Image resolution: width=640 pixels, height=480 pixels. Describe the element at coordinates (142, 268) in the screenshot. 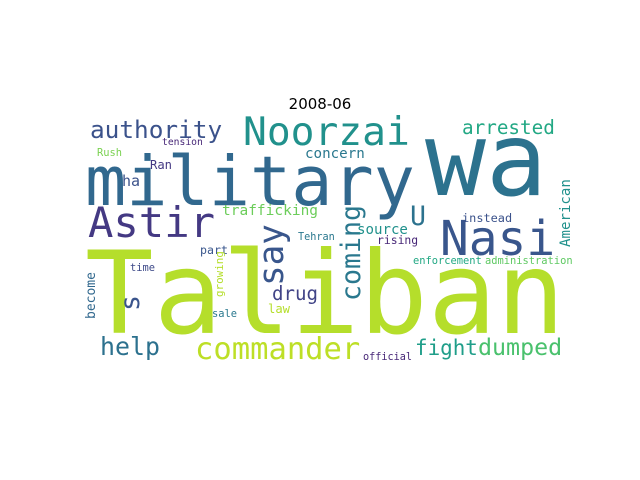

I see `word: time` at that location.